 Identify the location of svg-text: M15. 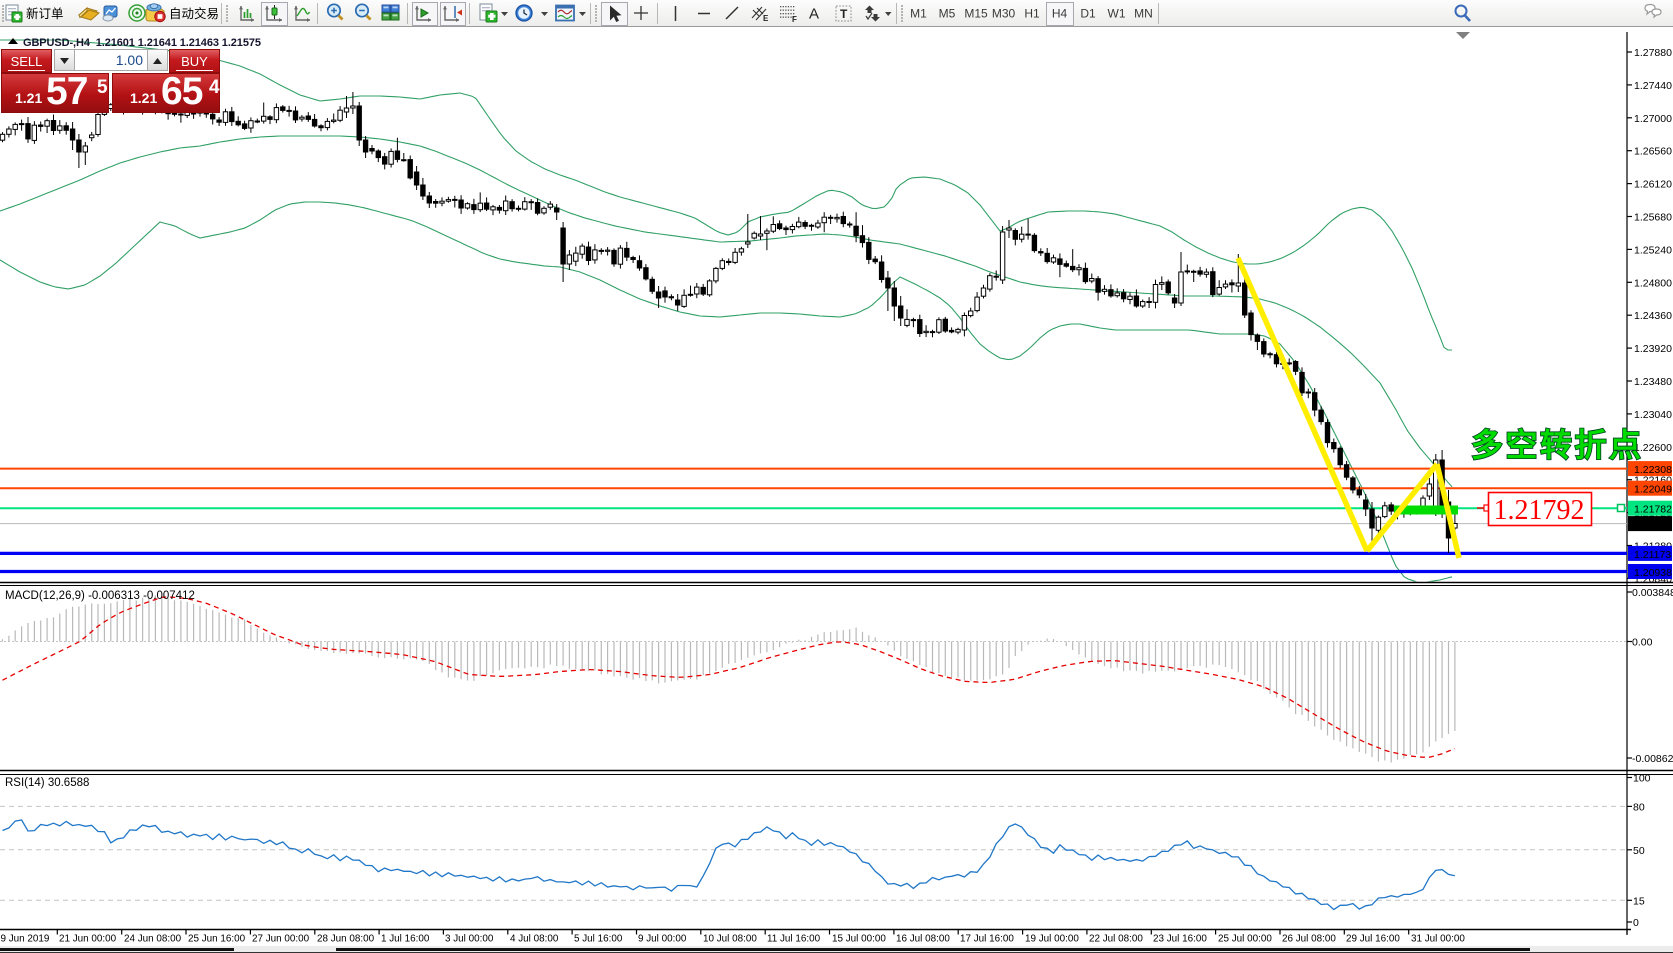
(976, 14).